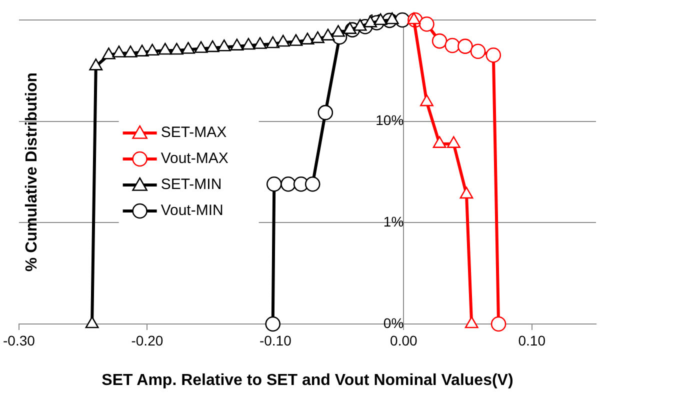 The width and height of the screenshot is (691, 404). What do you see at coordinates (194, 159) in the screenshot?
I see `legend-label: Vout-MAX` at bounding box center [194, 159].